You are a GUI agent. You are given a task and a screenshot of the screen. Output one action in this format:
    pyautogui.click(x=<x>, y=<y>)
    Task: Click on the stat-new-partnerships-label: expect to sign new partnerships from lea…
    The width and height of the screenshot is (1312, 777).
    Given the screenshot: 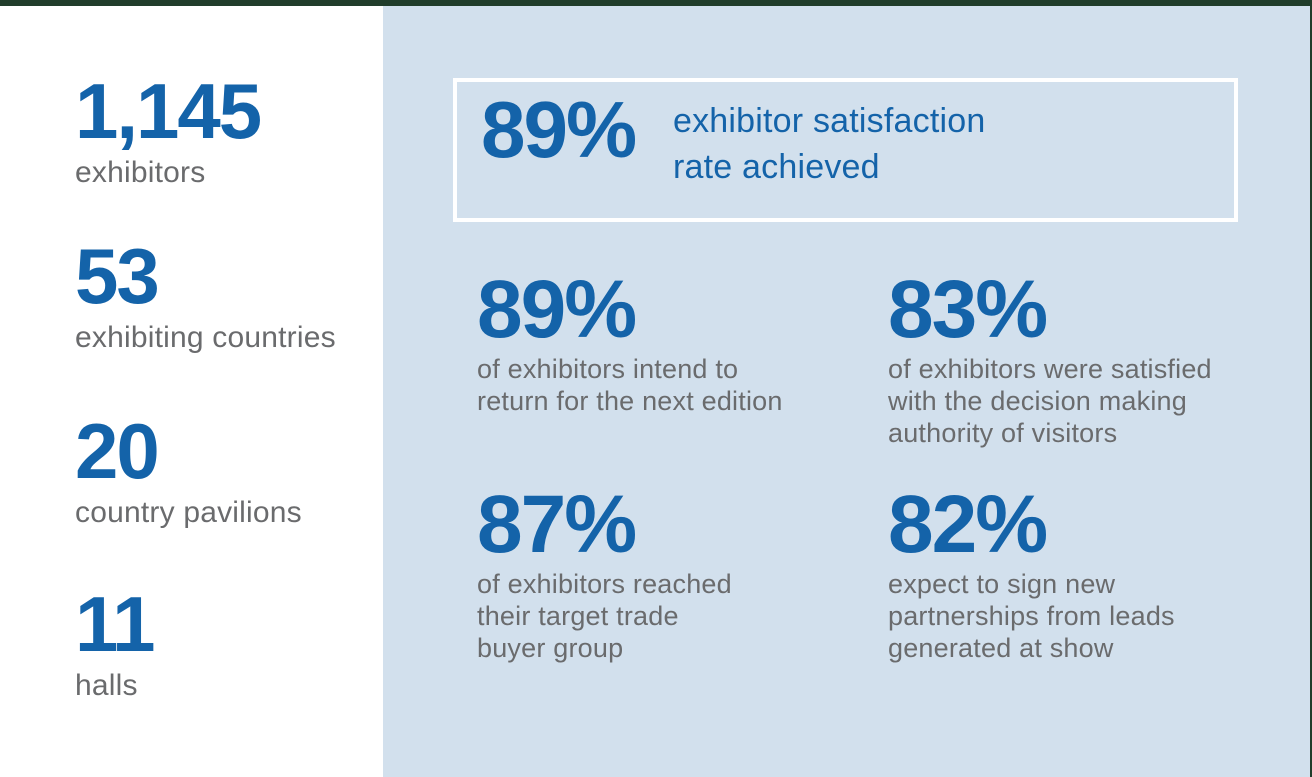 What is the action you would take?
    pyautogui.click(x=1031, y=616)
    